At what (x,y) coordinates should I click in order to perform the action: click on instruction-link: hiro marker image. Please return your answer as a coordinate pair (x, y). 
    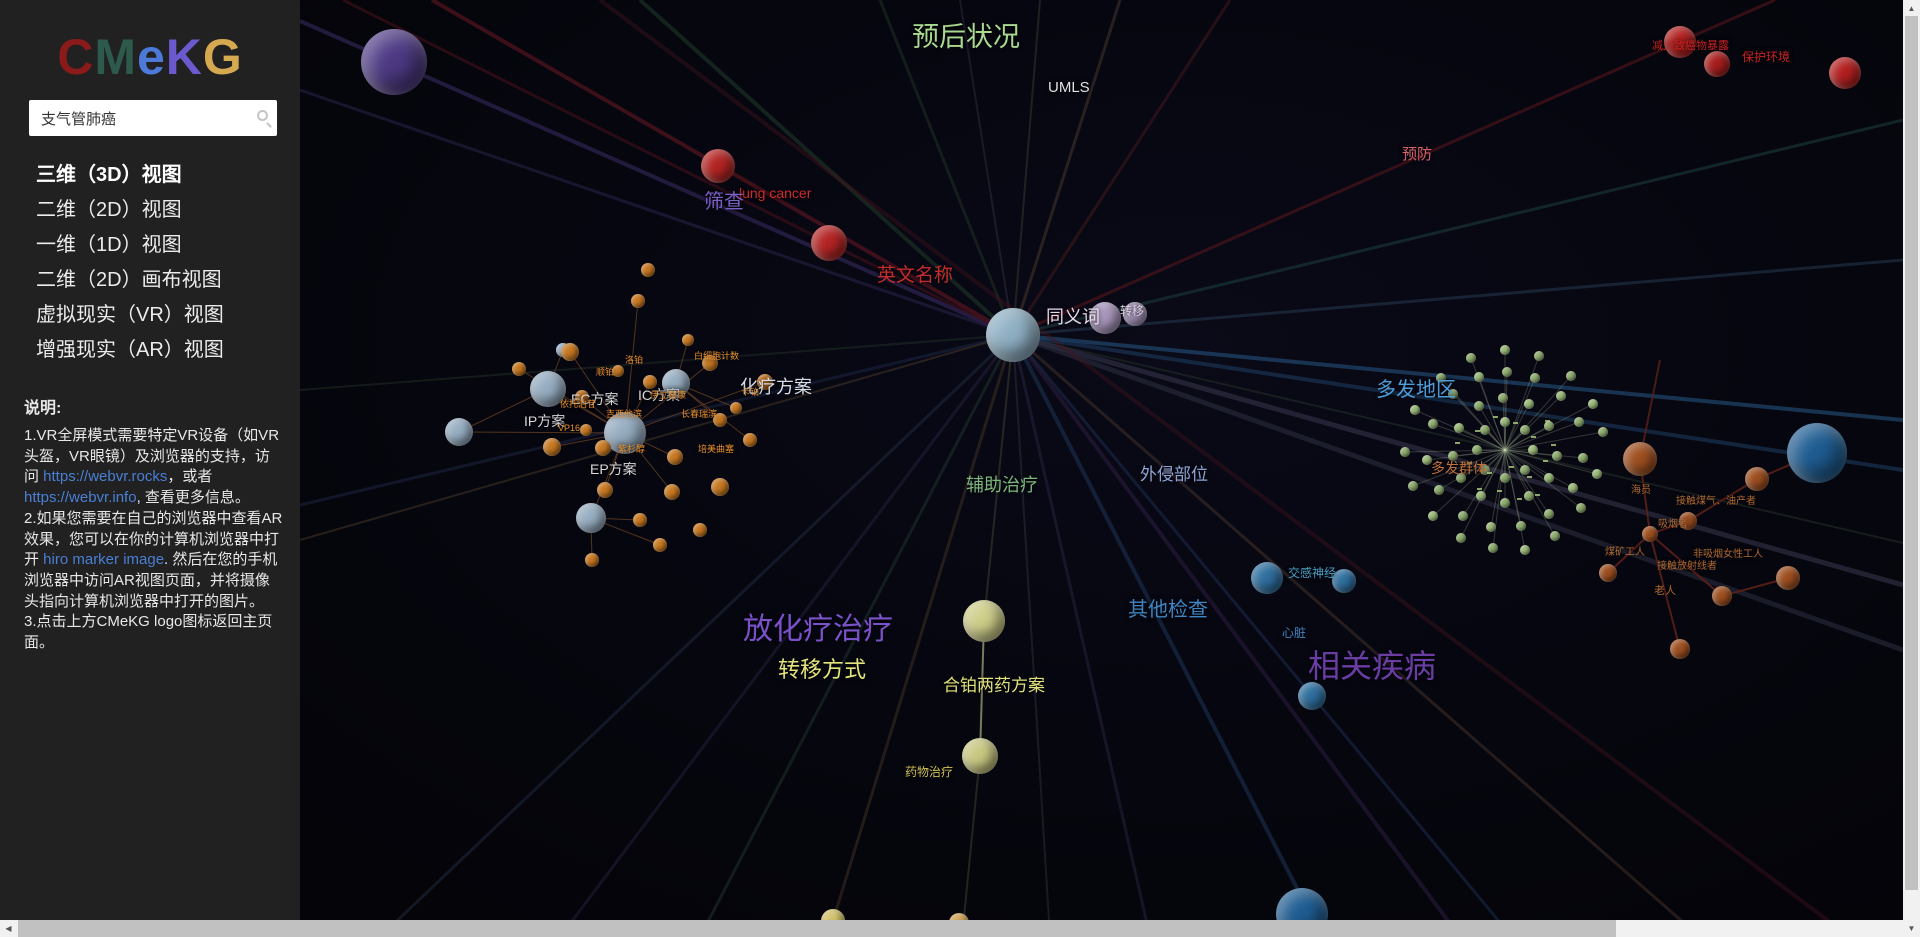
    Looking at the image, I should click on (104, 560).